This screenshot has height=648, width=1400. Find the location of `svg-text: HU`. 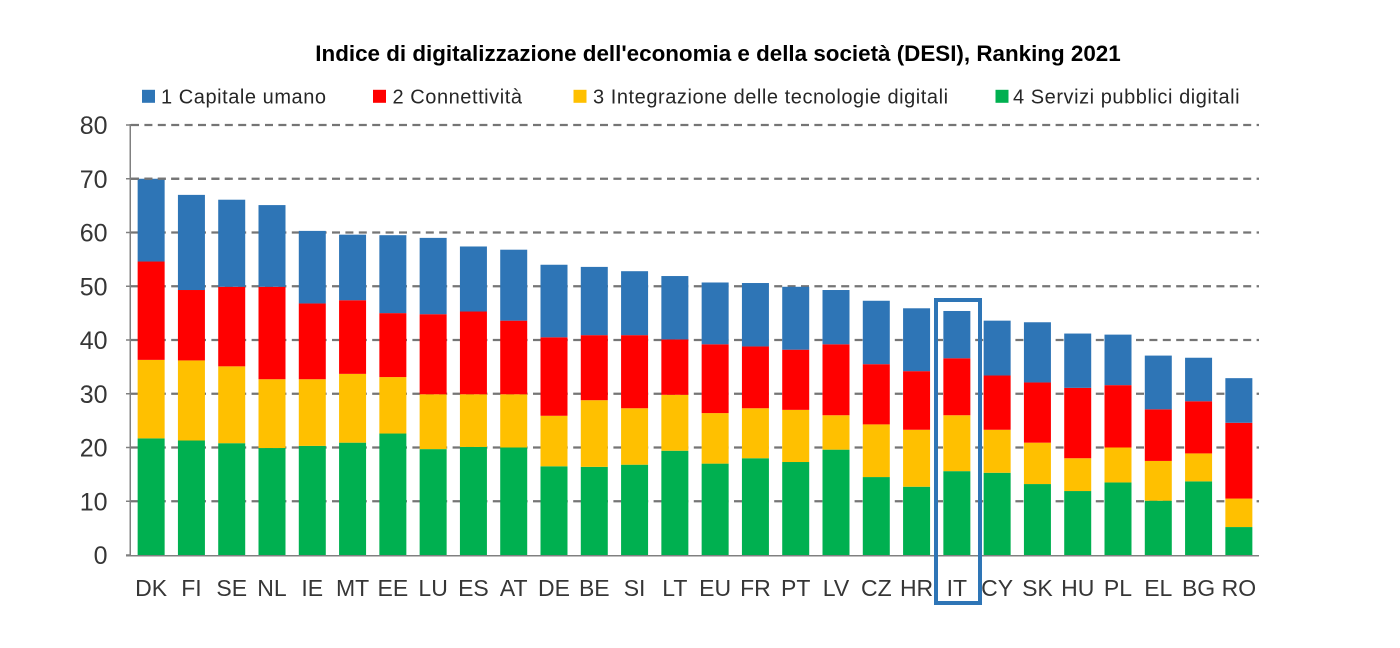

svg-text: HU is located at coordinates (1077, 588).